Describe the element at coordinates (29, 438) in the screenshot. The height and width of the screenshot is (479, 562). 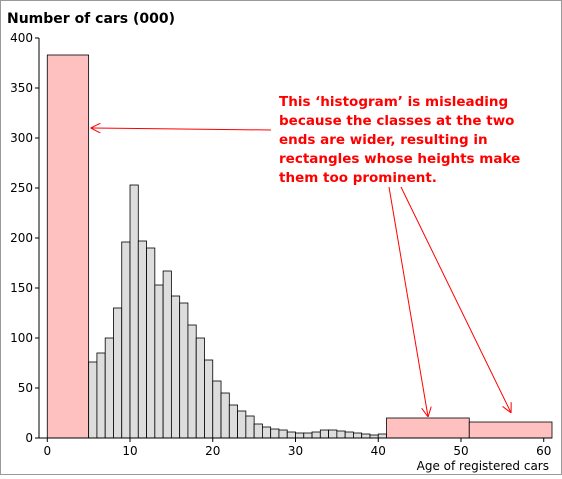
I see `y-tick-label: 0` at that location.